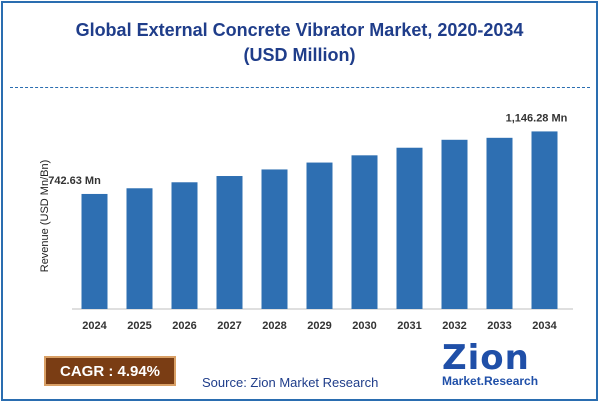 This screenshot has height=402, width=599. Describe the element at coordinates (229, 242) in the screenshot. I see `bar-2027` at that location.